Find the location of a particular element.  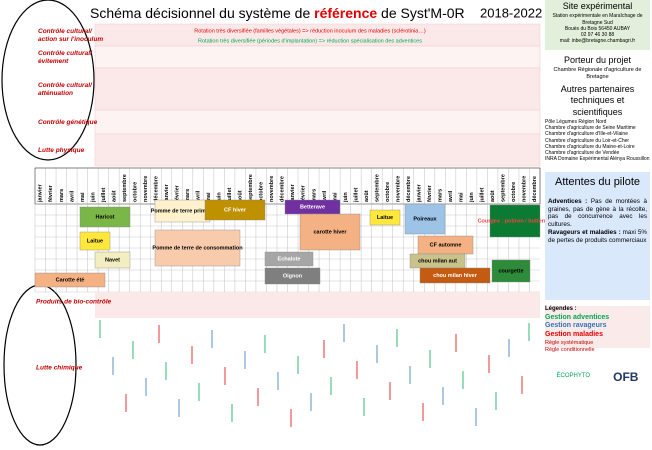

crop-label: Navet is located at coordinates (112, 260).